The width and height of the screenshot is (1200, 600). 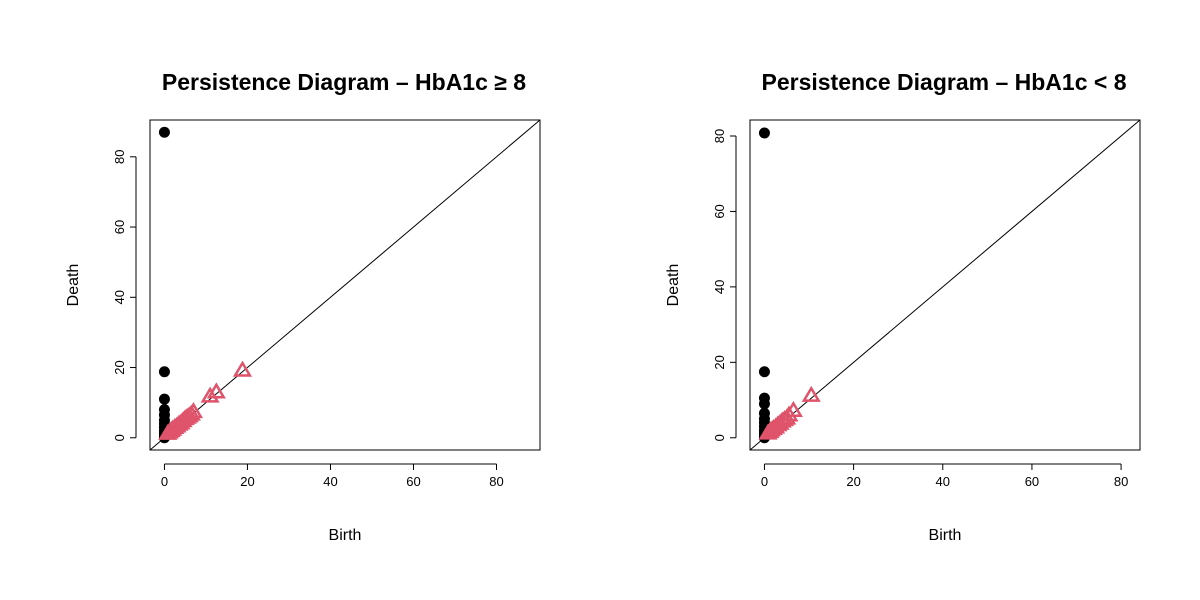 I want to click on chart-title: Persistence Diagram – HbA1c < 8, so click(x=944, y=82).